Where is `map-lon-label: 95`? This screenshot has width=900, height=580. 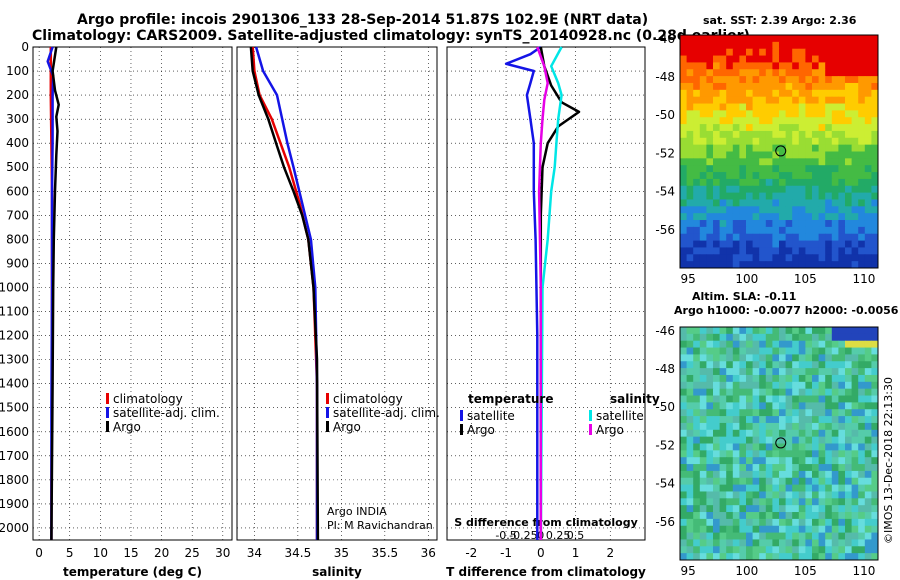 map-lon-label: 95 is located at coordinates (688, 571).